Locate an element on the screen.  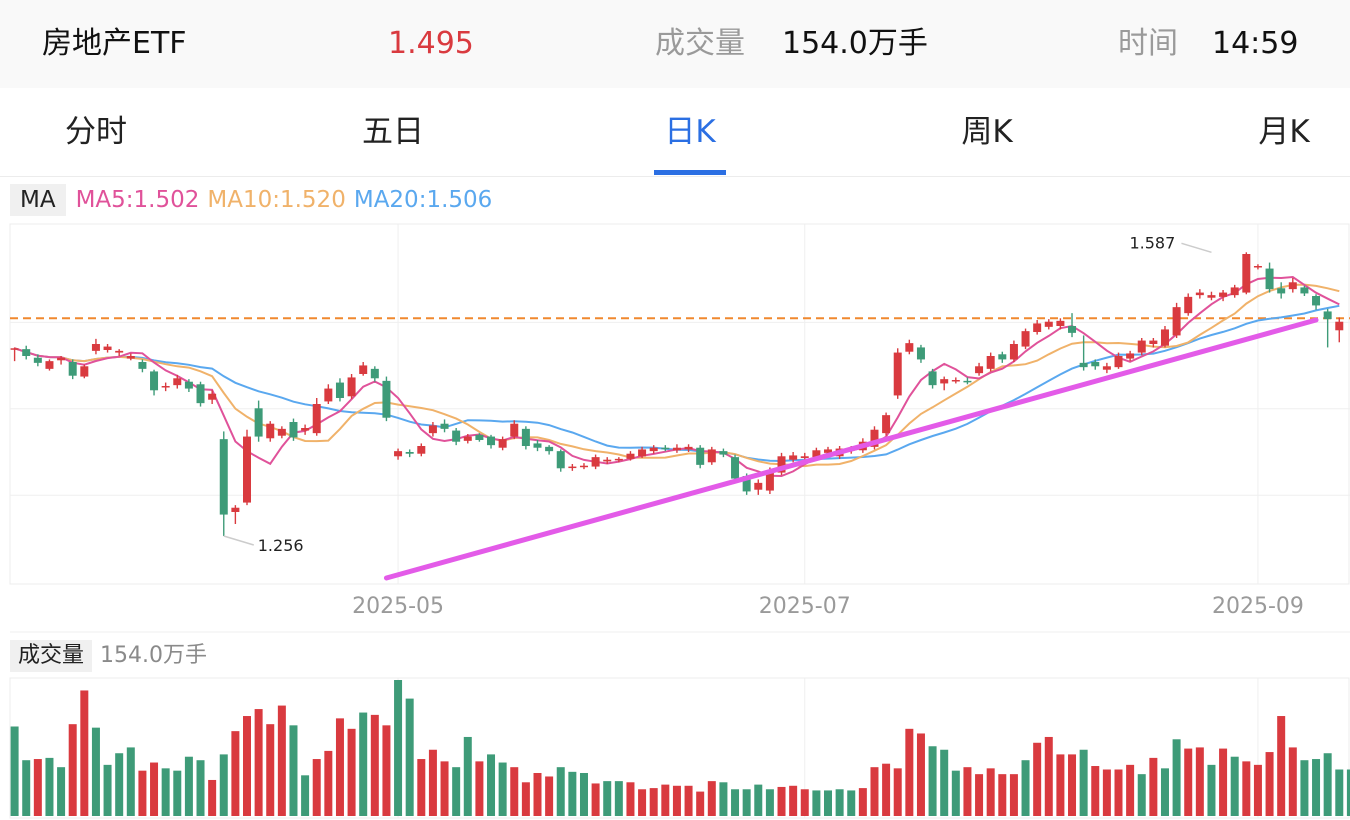
ma10-value: MA10:1.520 is located at coordinates (276, 200).